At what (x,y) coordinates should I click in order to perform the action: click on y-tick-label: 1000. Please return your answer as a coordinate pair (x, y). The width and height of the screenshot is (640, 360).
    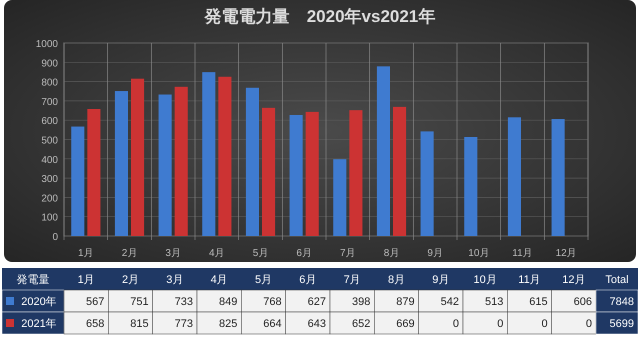
    Looking at the image, I should click on (47, 44).